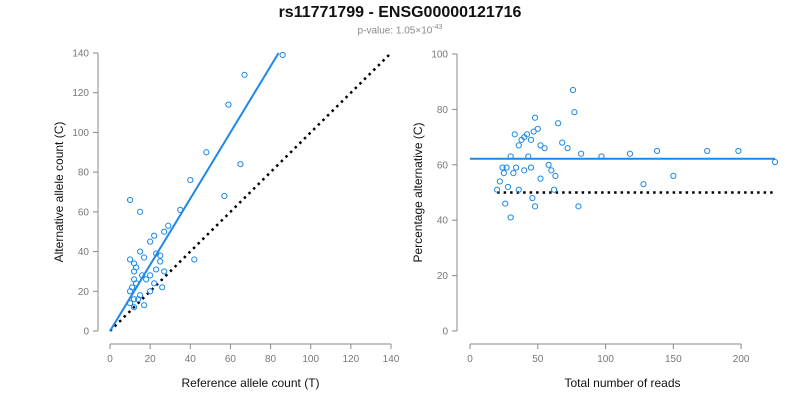 The height and width of the screenshot is (400, 800). Describe the element at coordinates (80, 93) in the screenshot. I see `y-tick-label: 120` at that location.